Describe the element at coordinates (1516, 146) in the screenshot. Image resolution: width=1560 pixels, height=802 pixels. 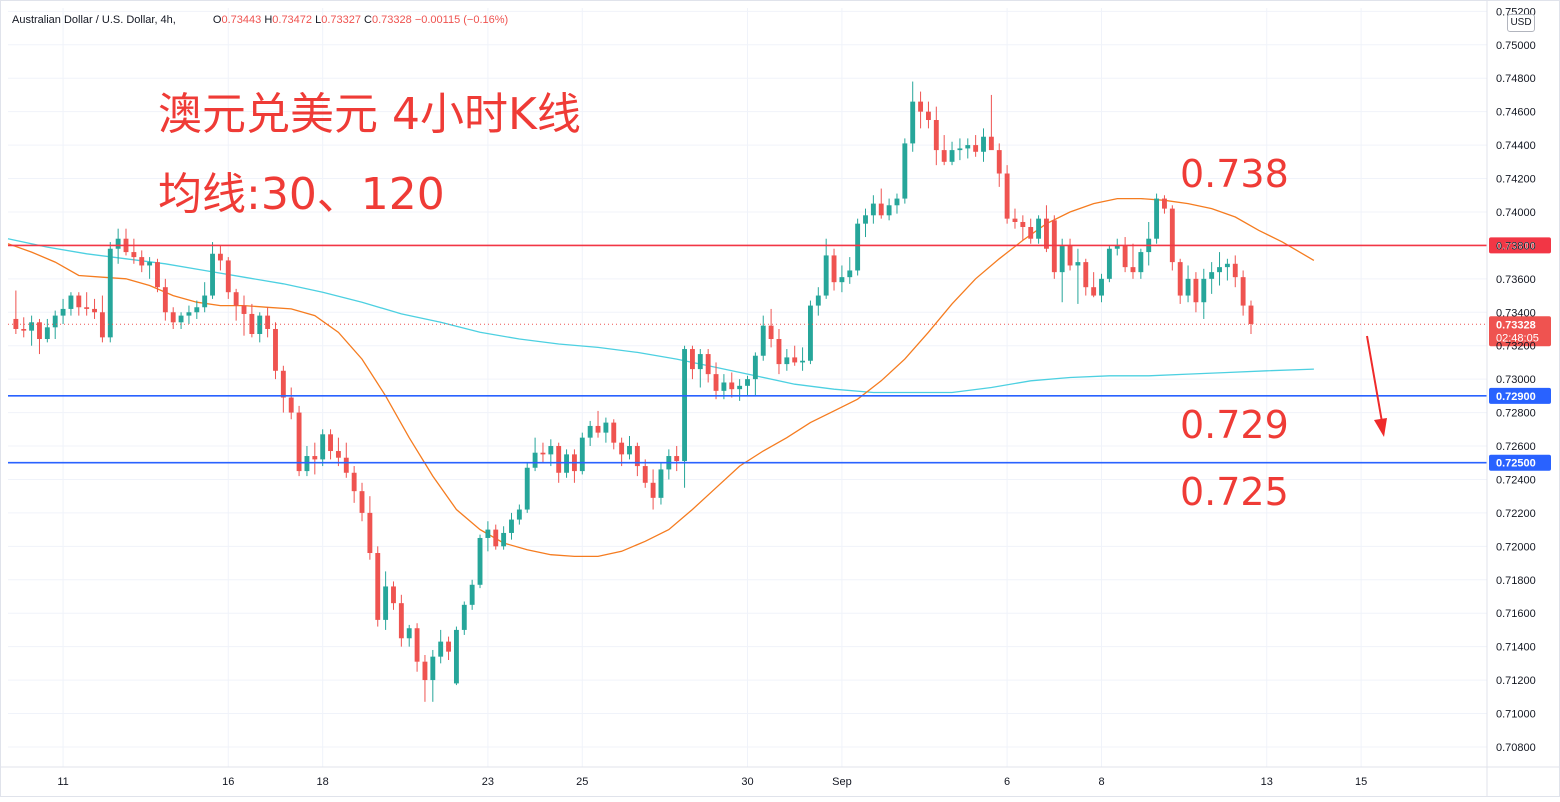
I see `y-tick-label: 0.74400` at that location.